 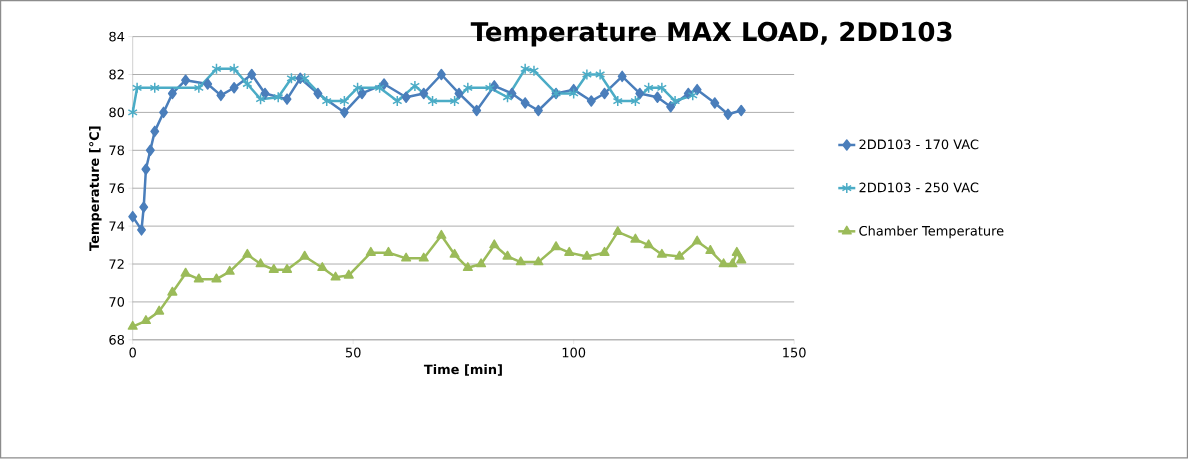 What do you see at coordinates (116, 74) in the screenshot?
I see `y-tick-label: 82` at bounding box center [116, 74].